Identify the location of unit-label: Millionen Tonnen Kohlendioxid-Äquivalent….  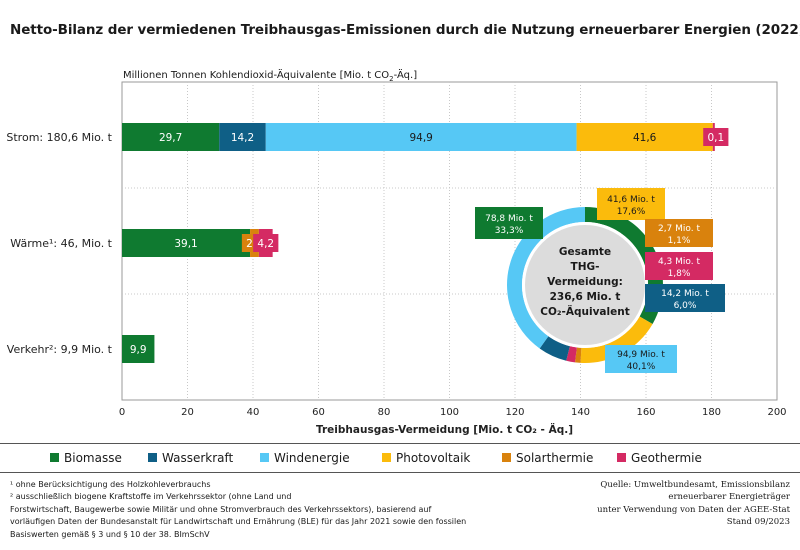
(270, 76).